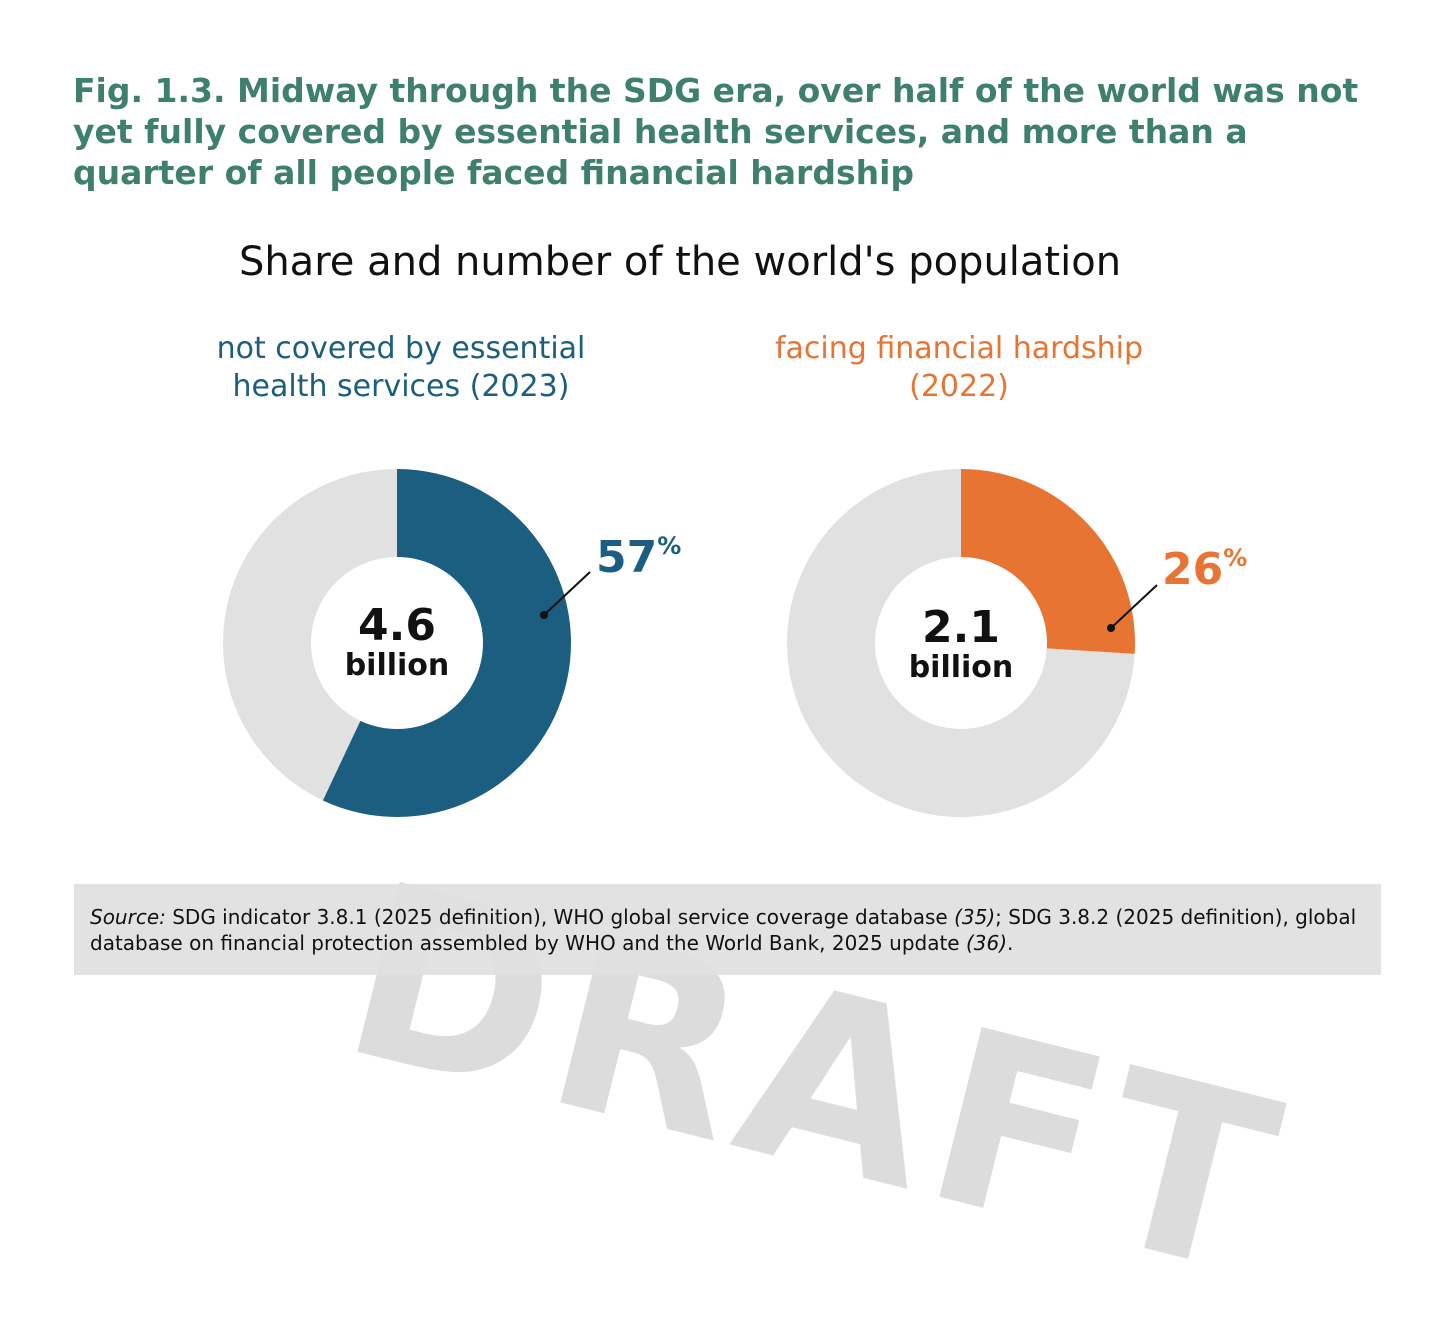 The image size is (1456, 1331). Describe the element at coordinates (1134, 606) in the screenshot. I see `right-leader-line` at that location.